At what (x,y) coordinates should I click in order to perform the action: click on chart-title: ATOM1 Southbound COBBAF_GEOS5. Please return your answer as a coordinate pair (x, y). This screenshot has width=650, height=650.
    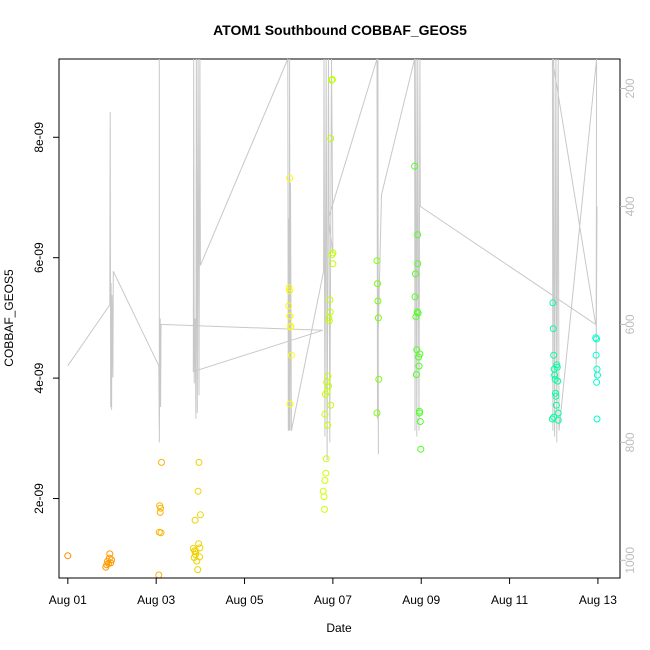
    Looking at the image, I should click on (340, 30).